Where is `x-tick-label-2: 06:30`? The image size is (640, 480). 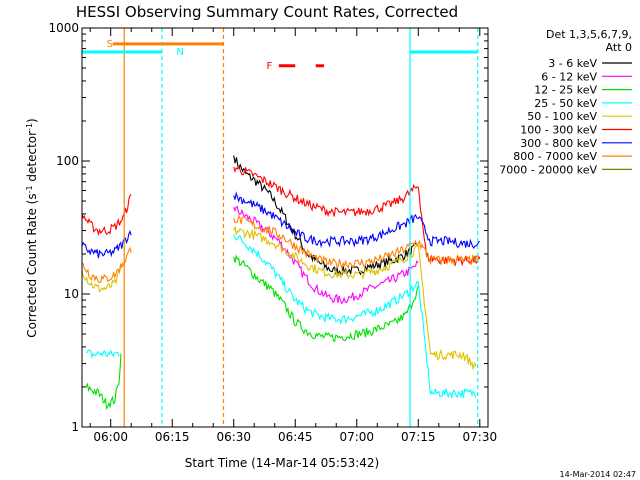 x-tick-label-2: 06:30 is located at coordinates (233, 437).